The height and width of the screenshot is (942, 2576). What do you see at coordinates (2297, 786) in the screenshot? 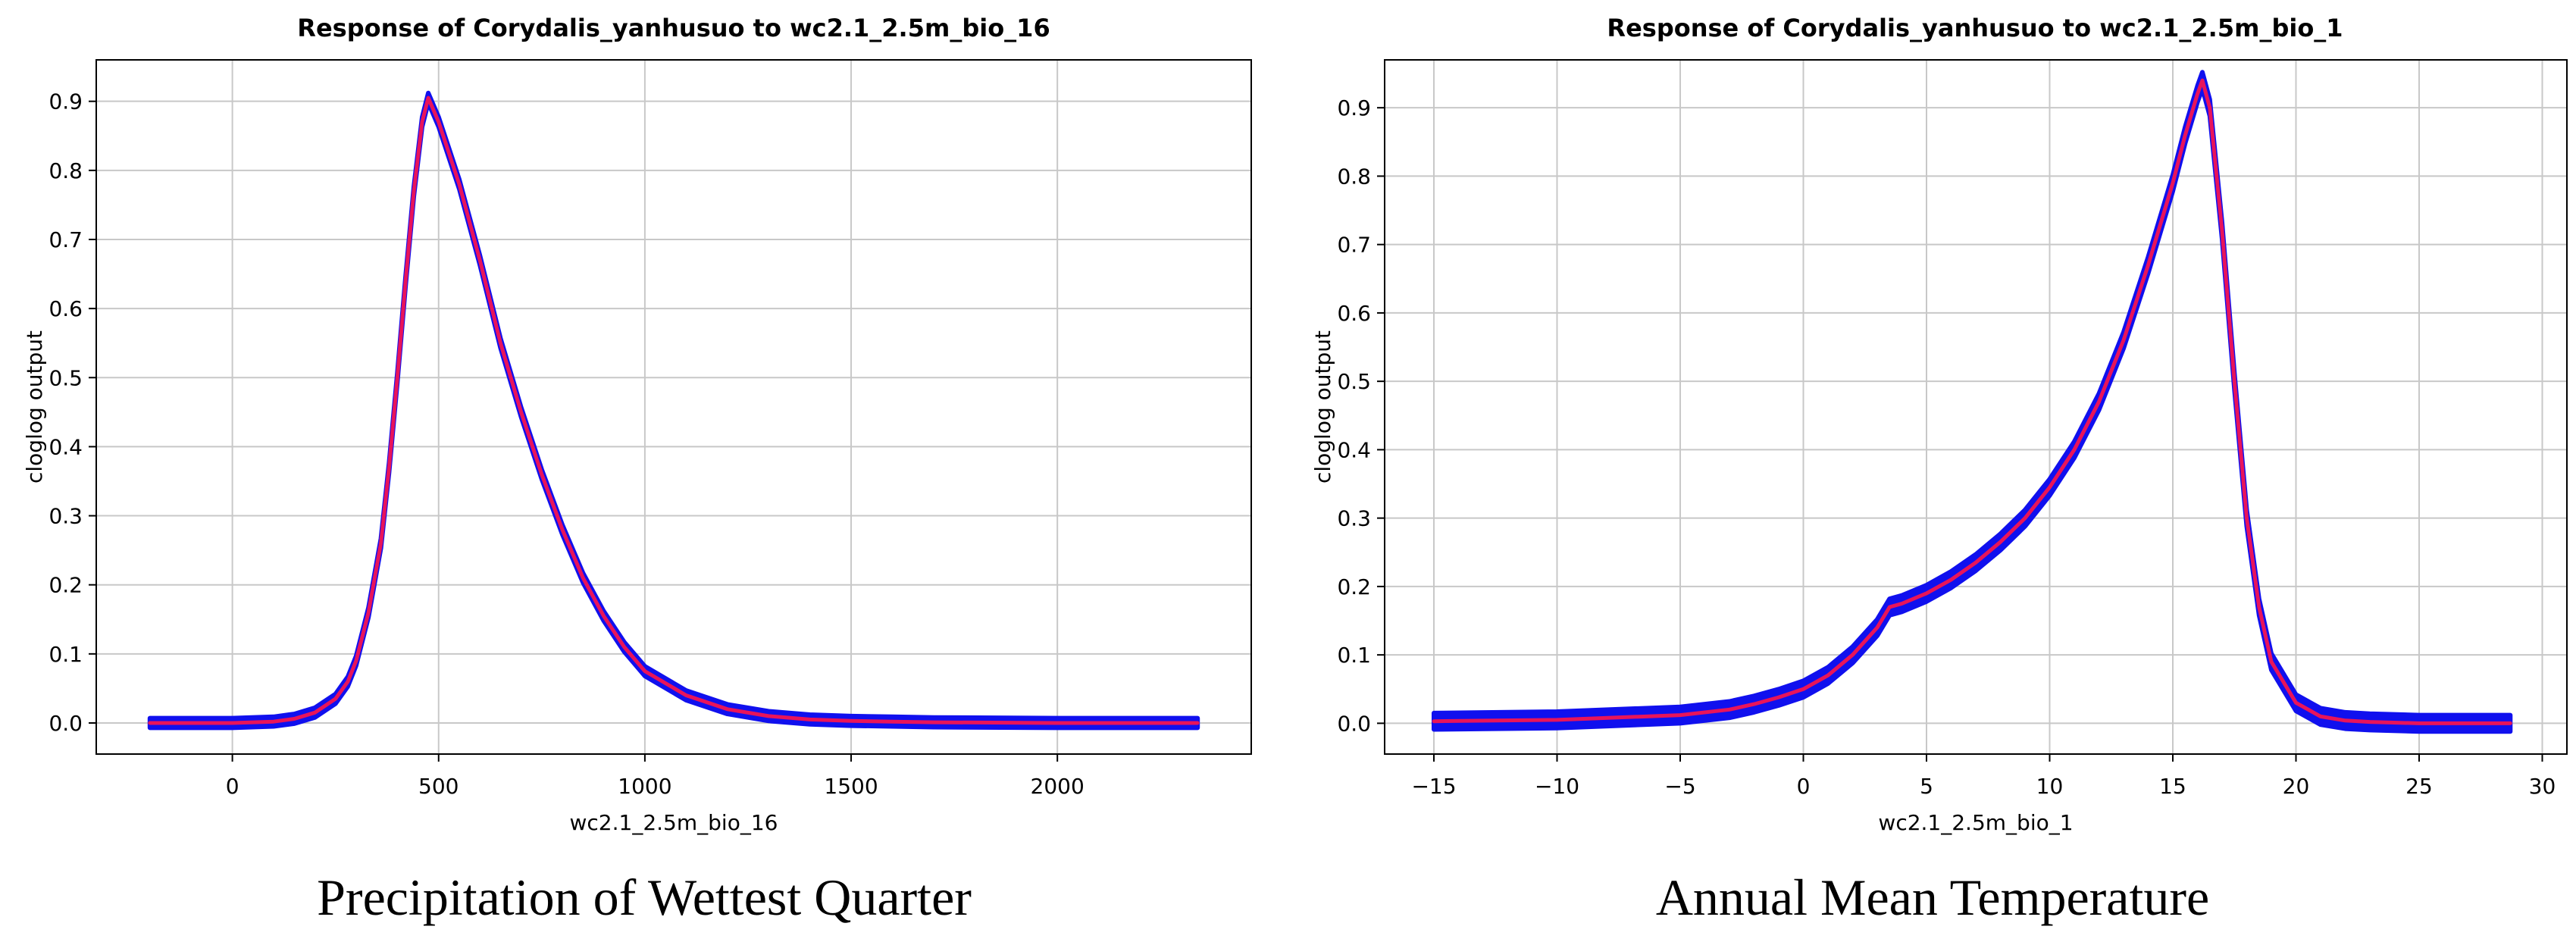
I see `x-tick-label: 20` at bounding box center [2297, 786].